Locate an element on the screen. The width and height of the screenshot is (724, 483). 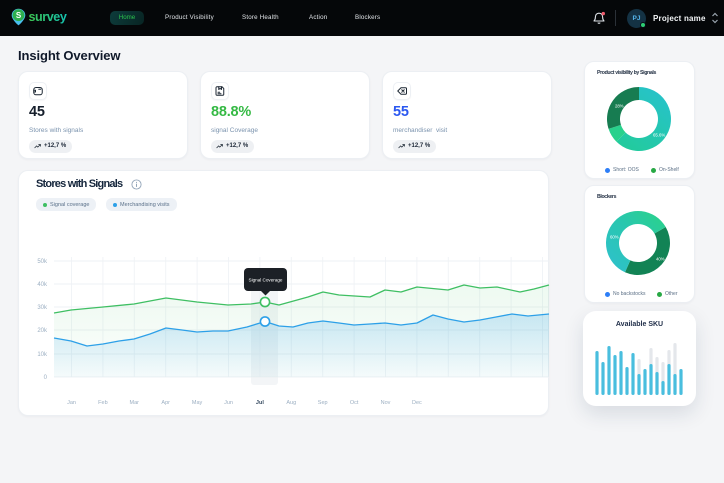
svg-text: 40k is located at coordinates (42, 285).